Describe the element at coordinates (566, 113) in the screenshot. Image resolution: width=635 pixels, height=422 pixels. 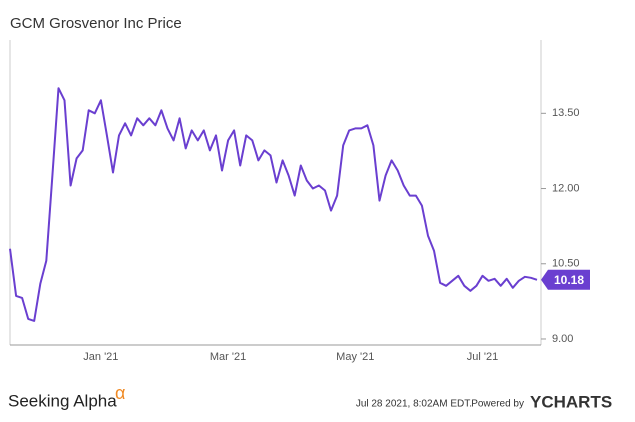
I see `y-tick-label: 13.50` at that location.